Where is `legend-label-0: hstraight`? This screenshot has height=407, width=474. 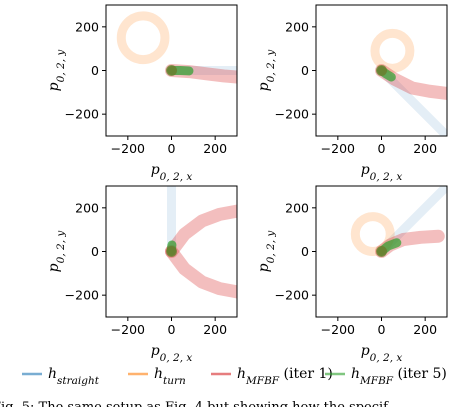
legend-label-0: hstraight is located at coordinates (74, 376).